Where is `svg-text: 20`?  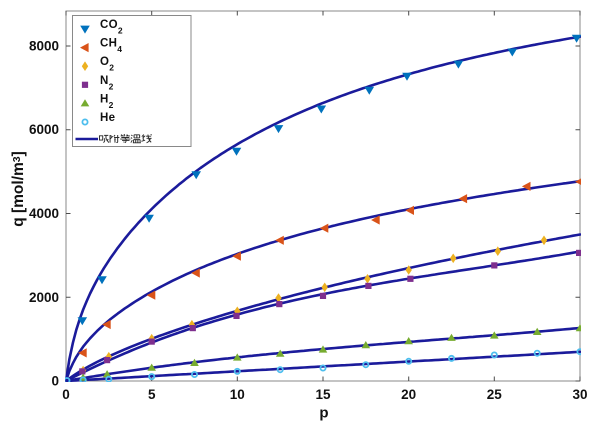
svg-text: 20 is located at coordinates (408, 394).